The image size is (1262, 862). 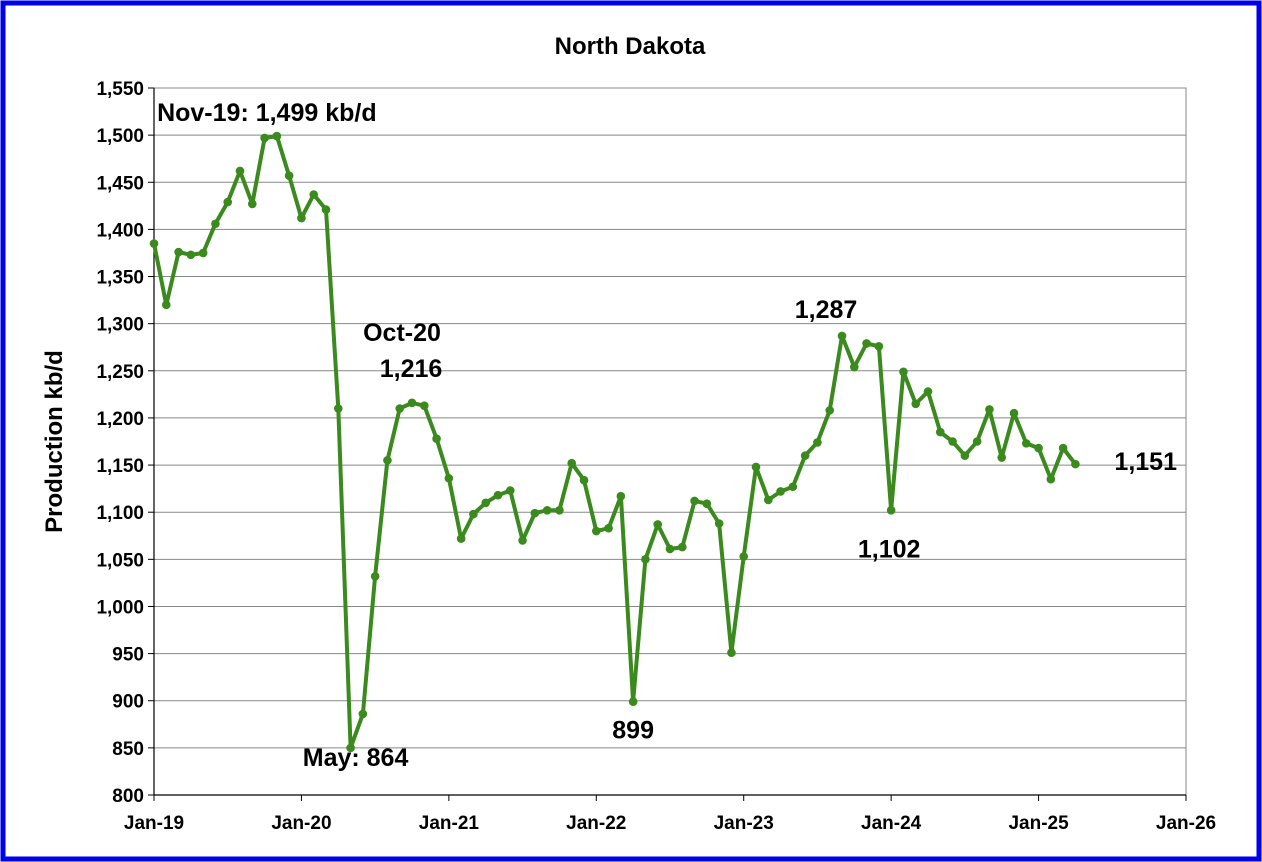 I want to click on annotation-label: 1,216, so click(x=411, y=369).